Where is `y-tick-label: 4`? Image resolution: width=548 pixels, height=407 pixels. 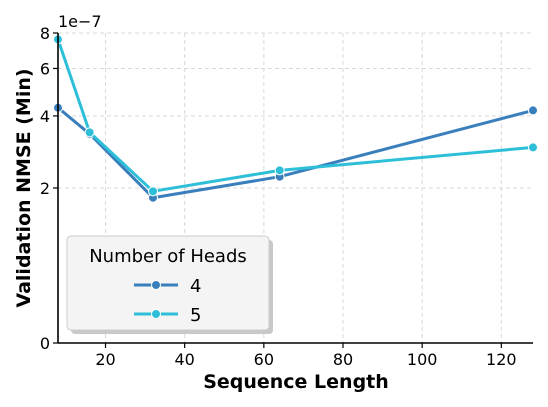 y-tick-label: 4 is located at coordinates (45, 116).